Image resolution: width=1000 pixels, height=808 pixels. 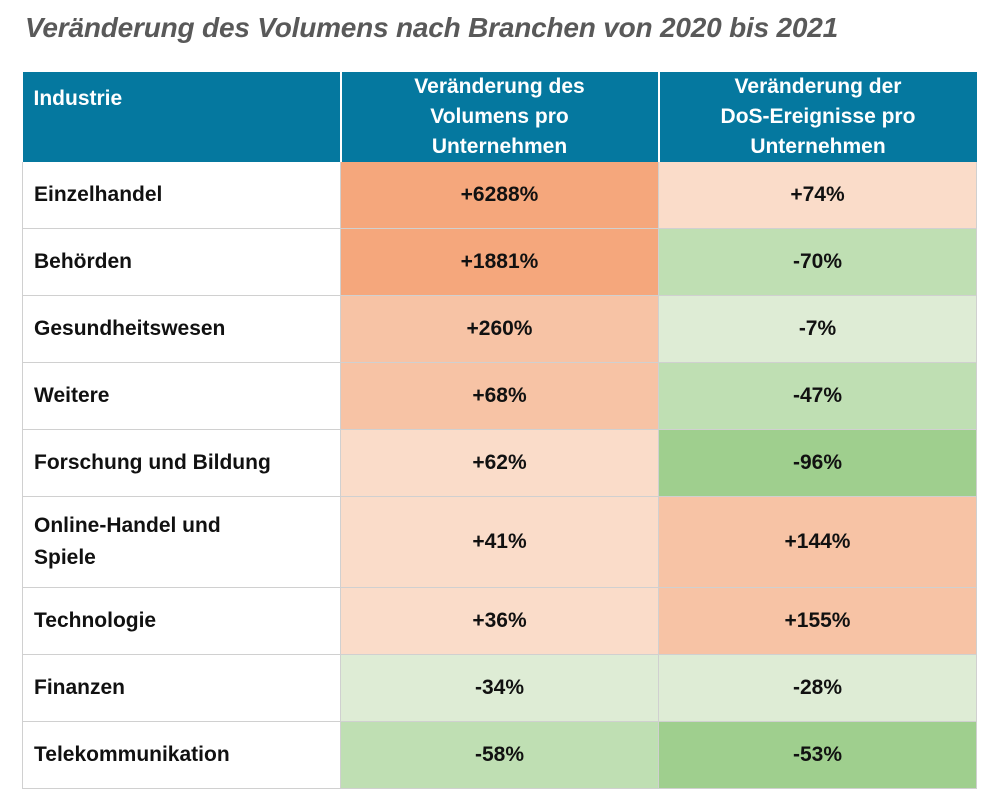 What do you see at coordinates (499, 146) in the screenshot?
I see `header-volume-line3: Unternehmen` at bounding box center [499, 146].